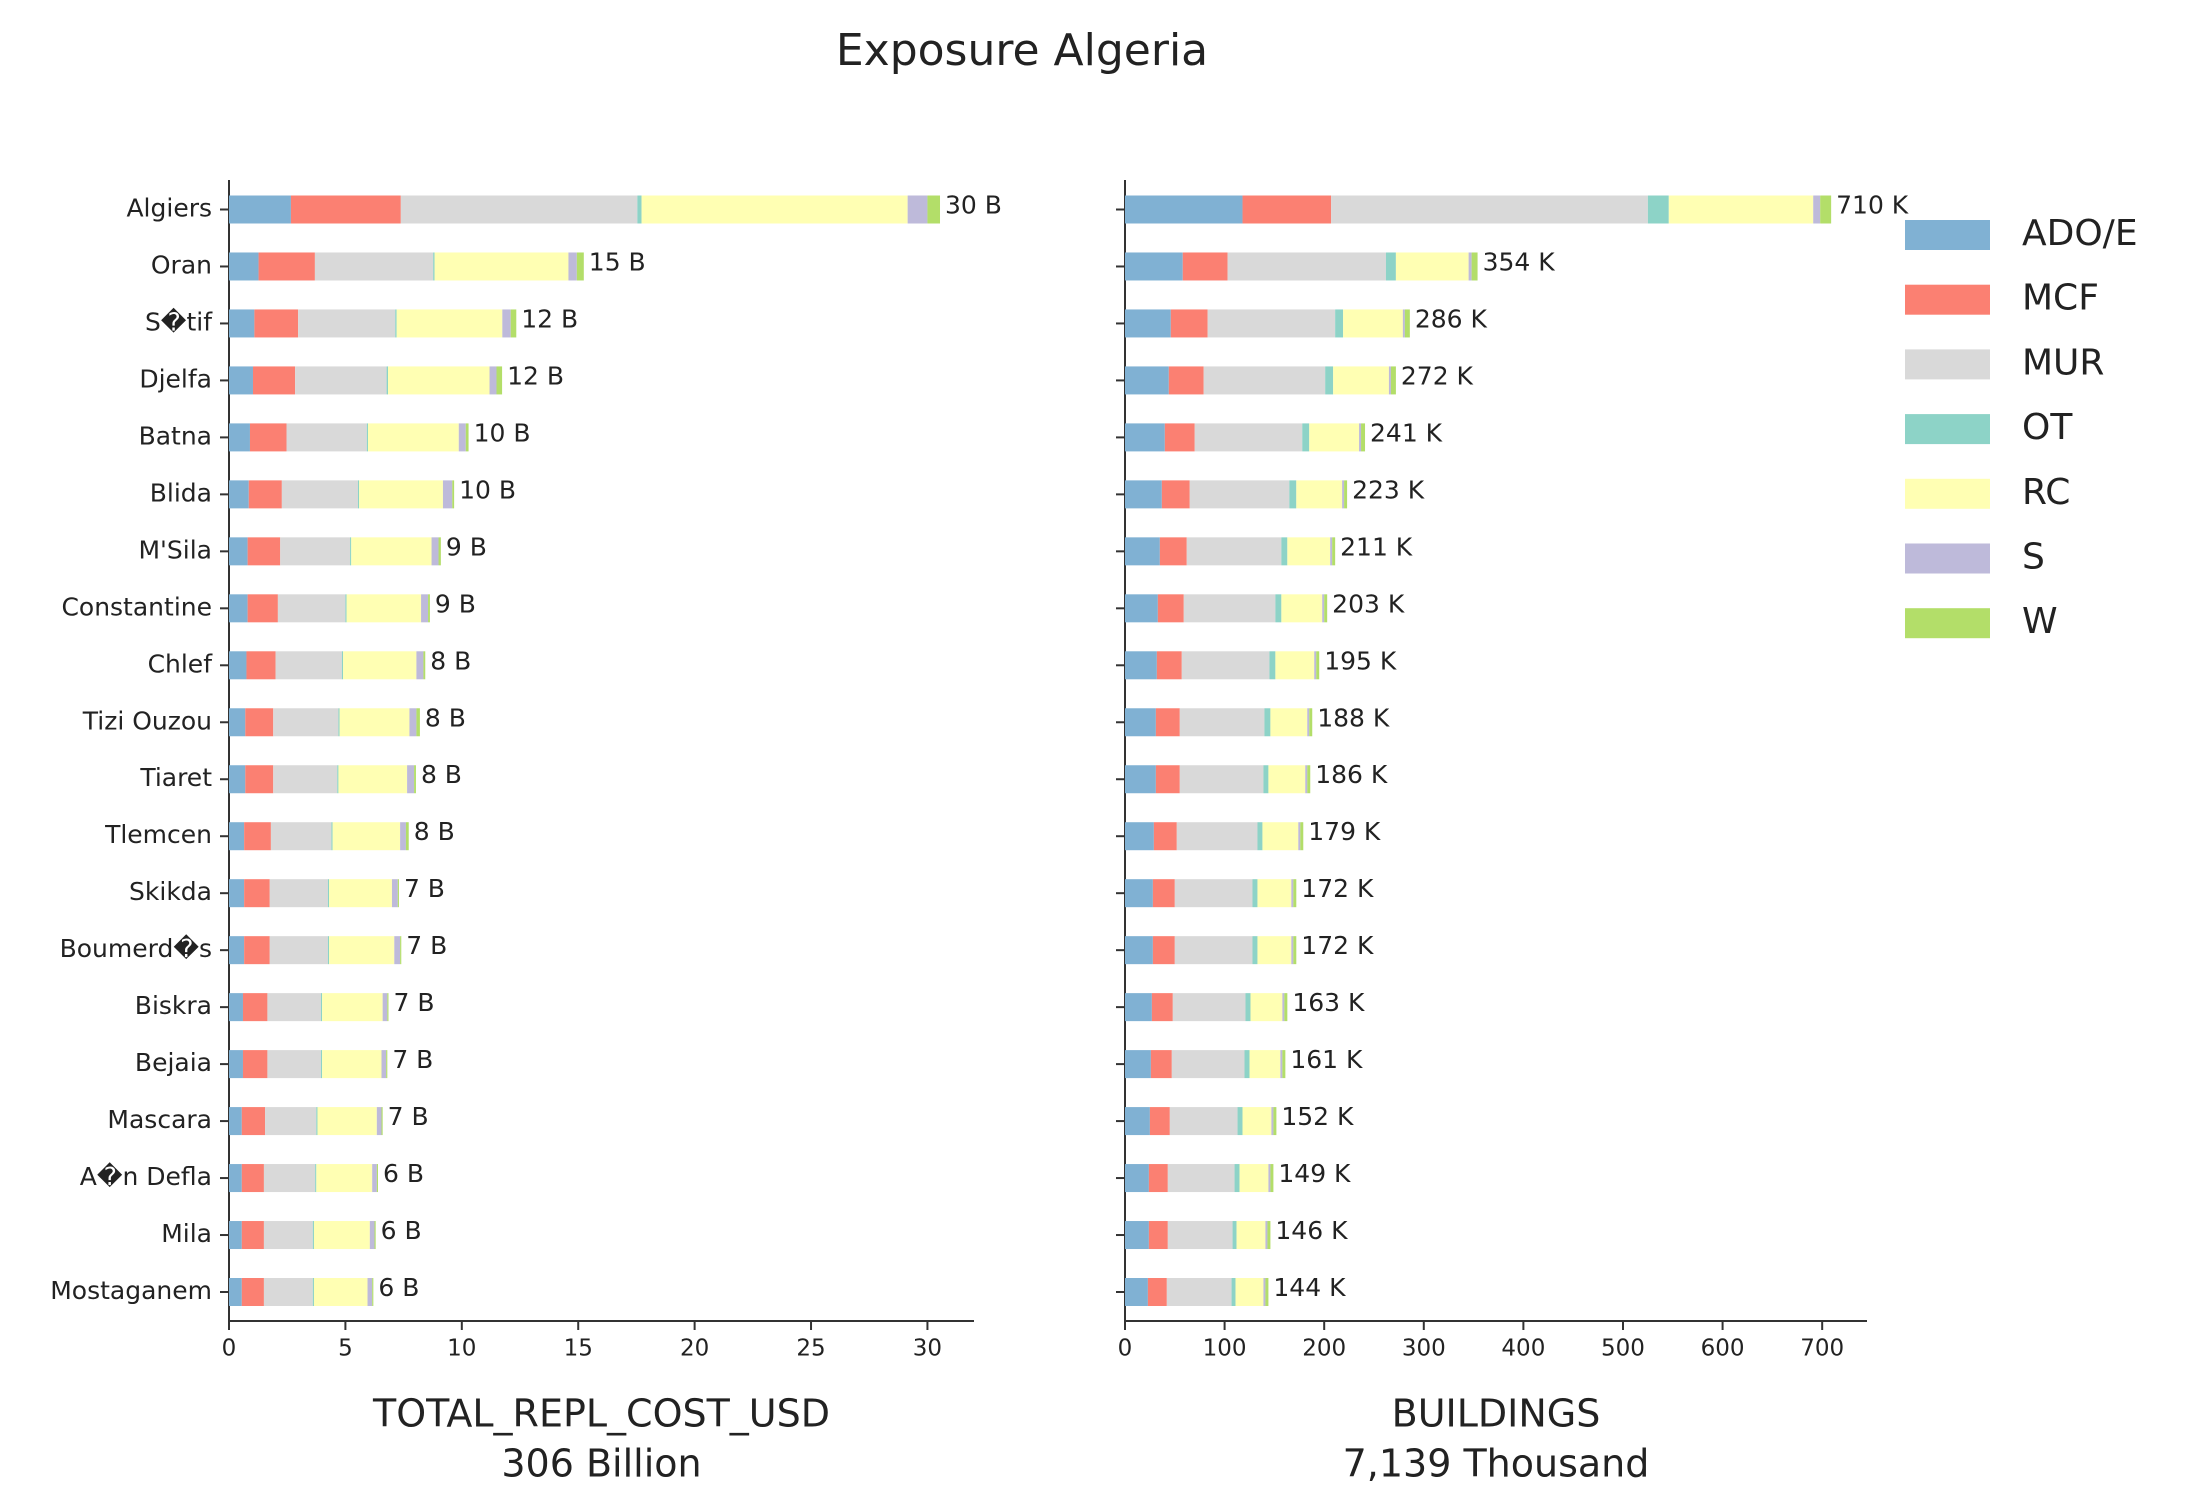 This screenshot has height=1511, width=2190. What do you see at coordinates (181, 492) in the screenshot?
I see `y-tick-label: Blida` at bounding box center [181, 492].